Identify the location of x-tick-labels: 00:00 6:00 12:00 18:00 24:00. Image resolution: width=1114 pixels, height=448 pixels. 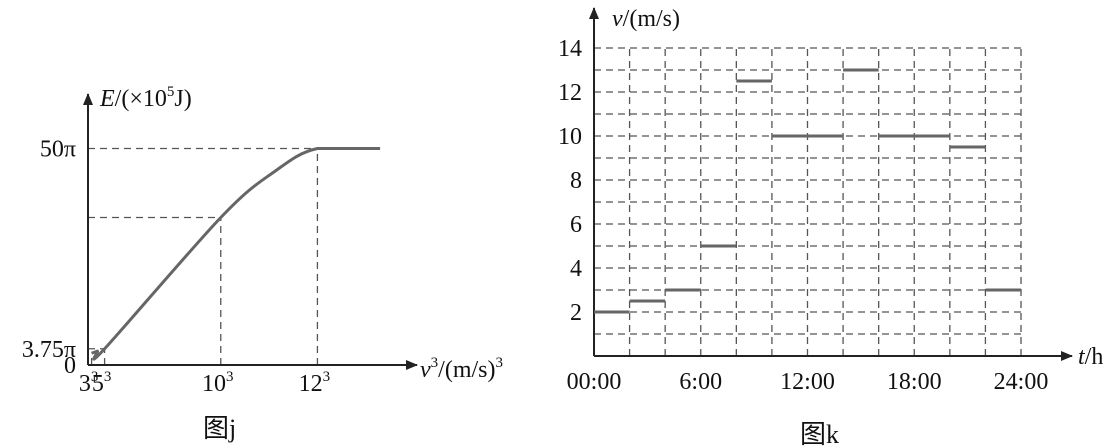
(808, 382).